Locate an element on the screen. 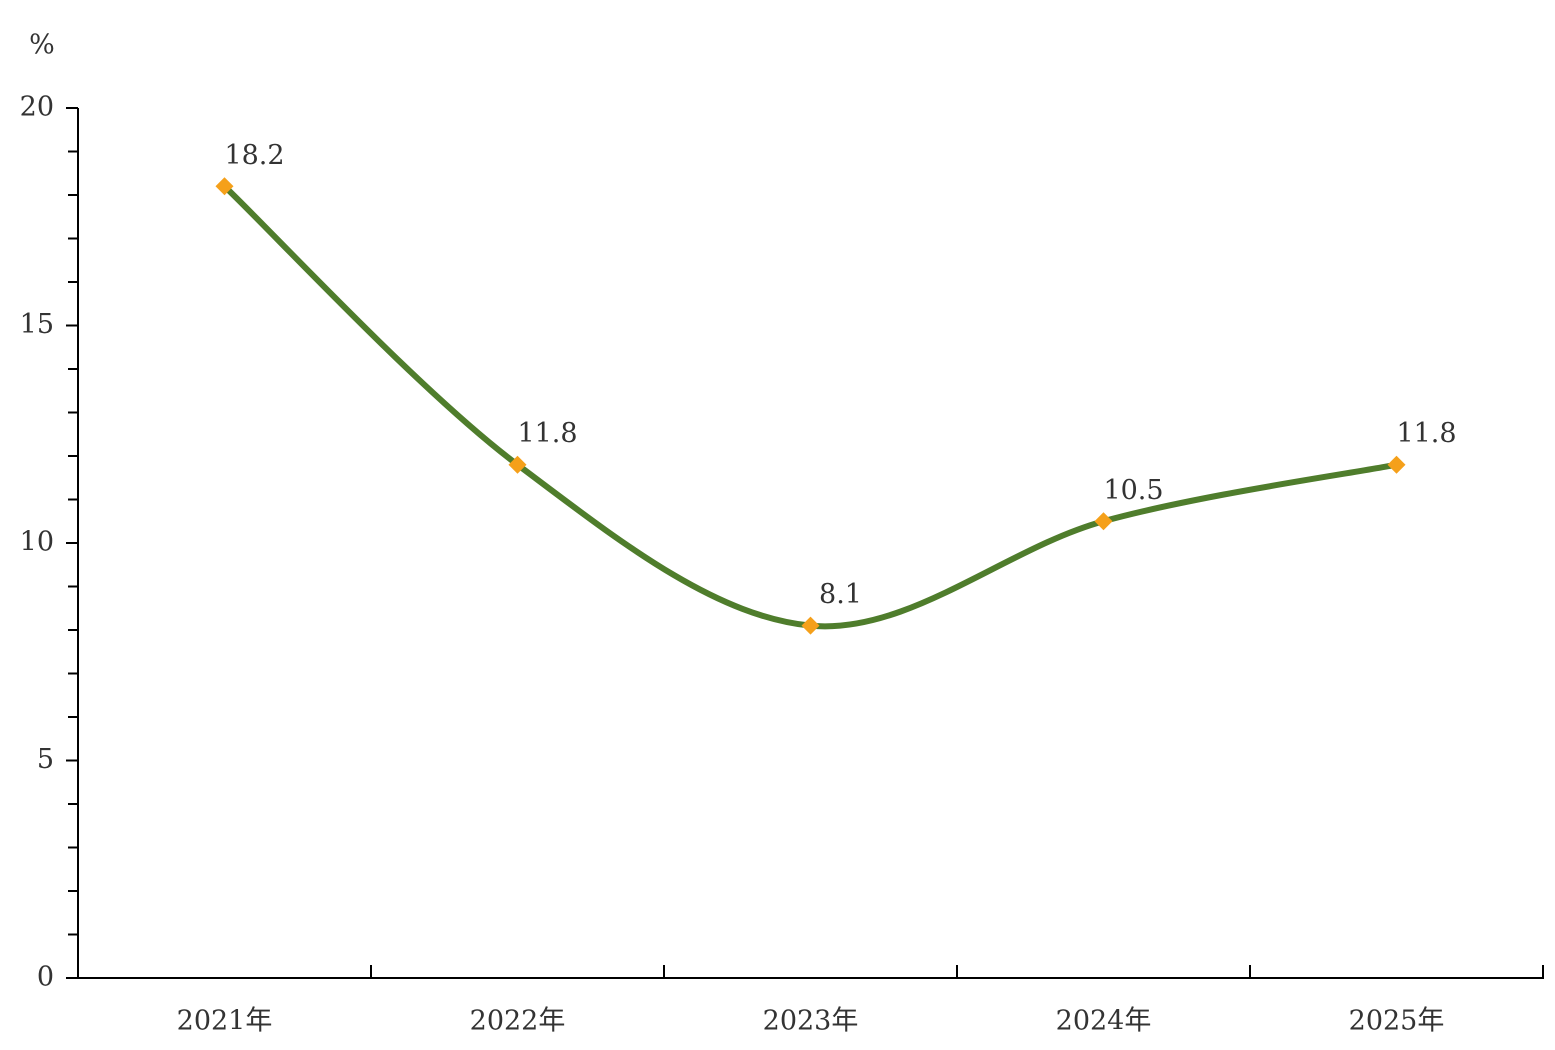  data-label: 18.2 is located at coordinates (254, 155).